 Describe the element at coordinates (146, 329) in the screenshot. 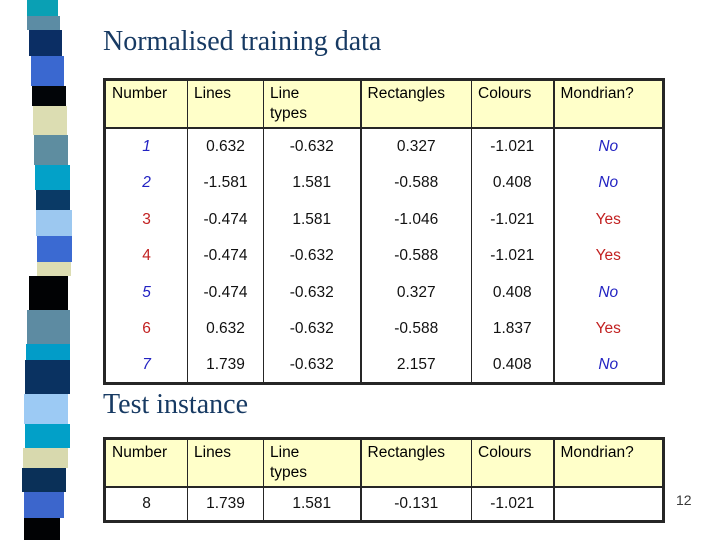

I see `row-number-cell: 6` at that location.